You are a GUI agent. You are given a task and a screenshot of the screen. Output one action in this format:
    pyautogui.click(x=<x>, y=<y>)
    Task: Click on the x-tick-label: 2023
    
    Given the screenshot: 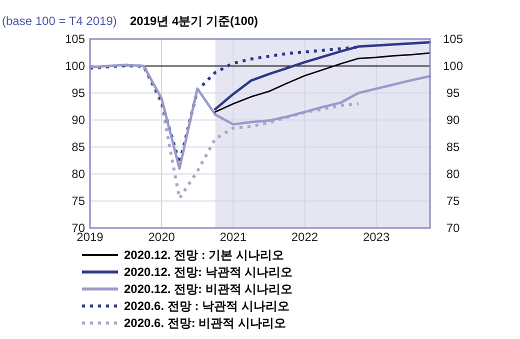 What is the action you would take?
    pyautogui.click(x=376, y=237)
    